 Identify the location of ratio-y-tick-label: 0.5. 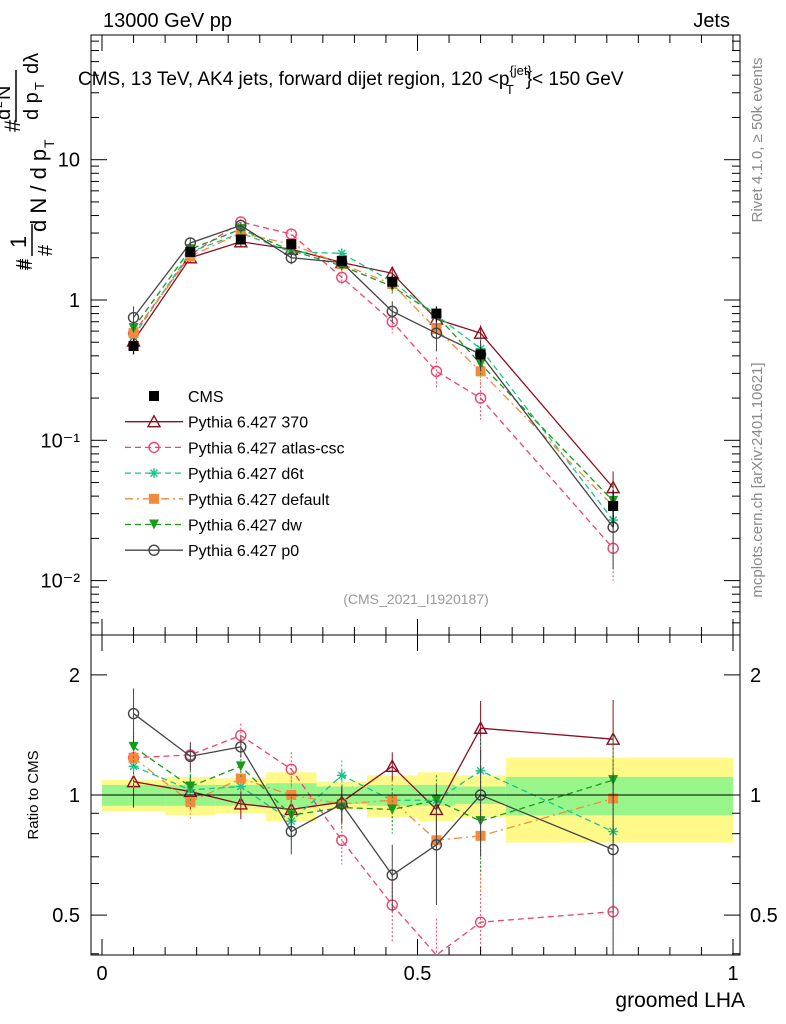
(66, 916).